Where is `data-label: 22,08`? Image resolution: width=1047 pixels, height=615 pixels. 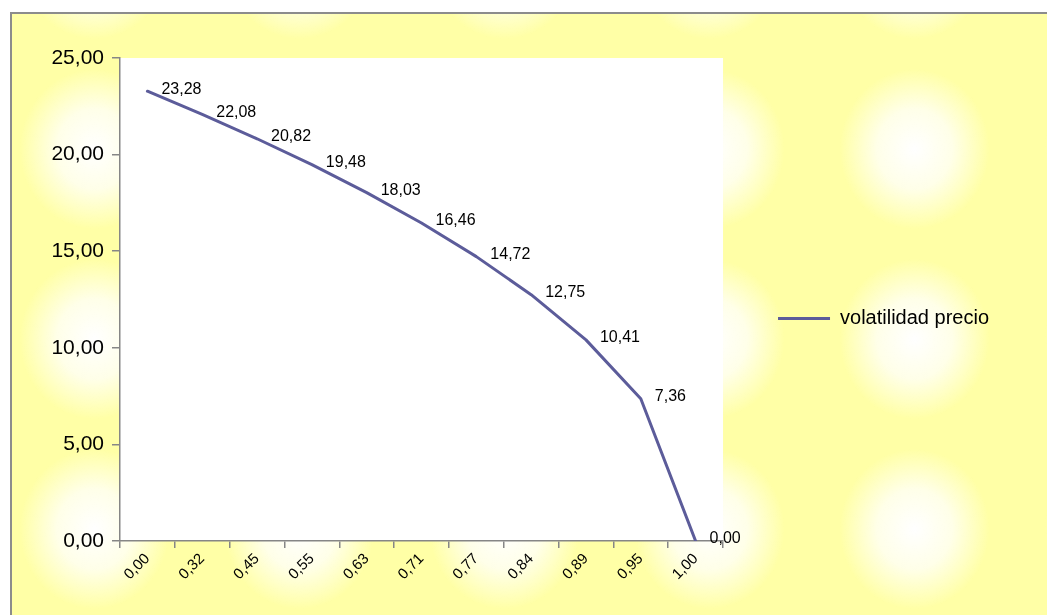 data-label: 22,08 is located at coordinates (236, 111).